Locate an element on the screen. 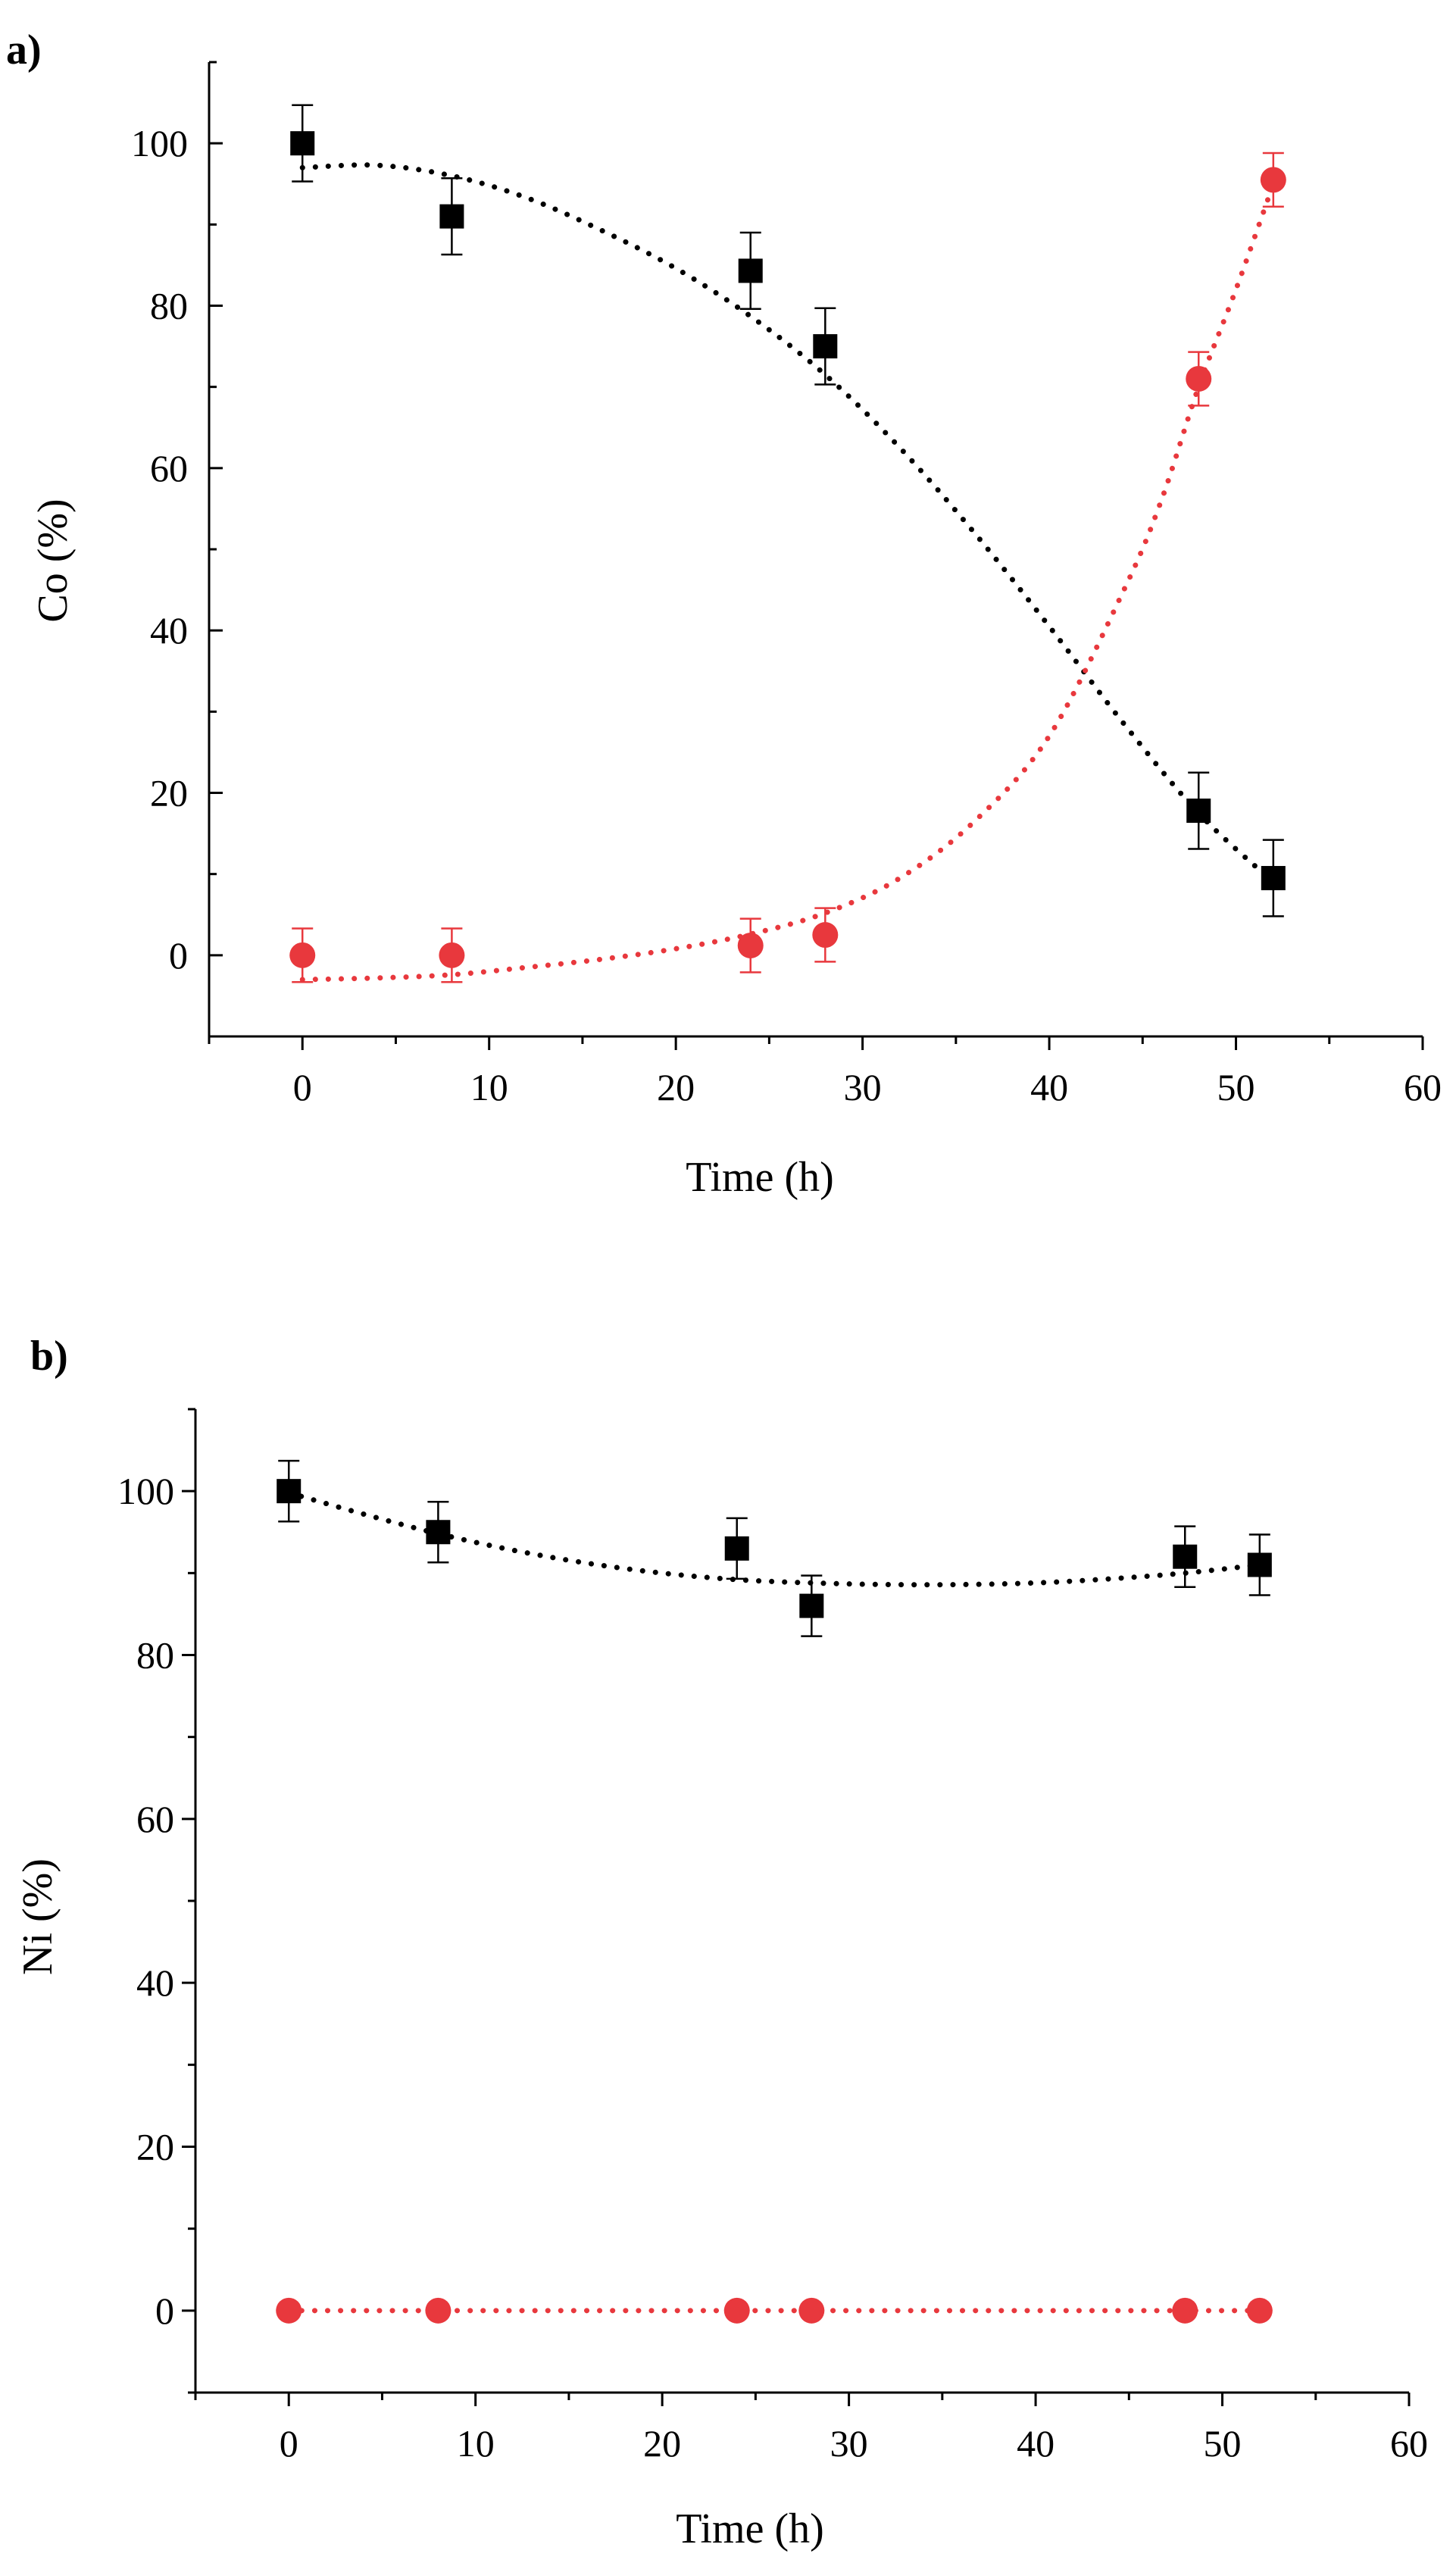 The height and width of the screenshot is (2560, 1456). y-axis-title-b: Ni (%) is located at coordinates (37, 1916).